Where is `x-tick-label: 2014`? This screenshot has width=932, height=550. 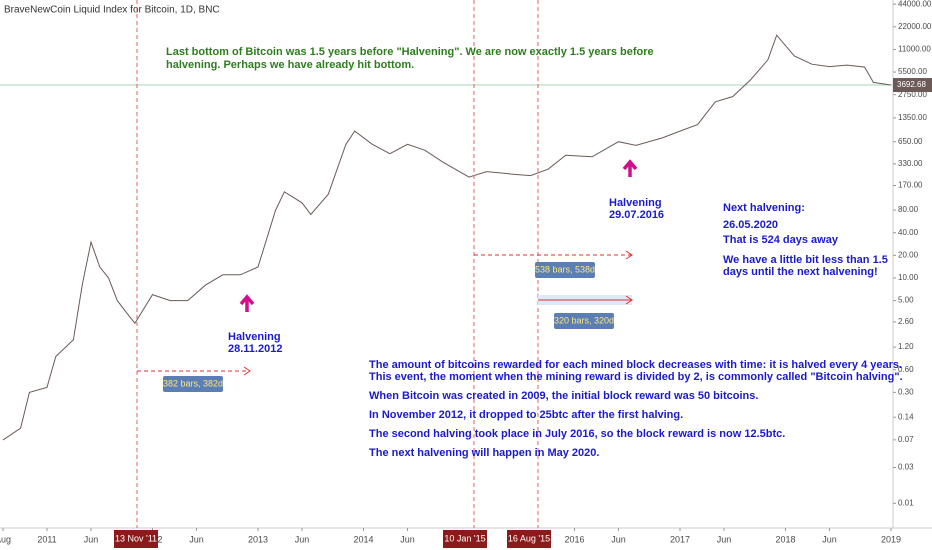
x-tick-label: 2014 is located at coordinates (363, 539).